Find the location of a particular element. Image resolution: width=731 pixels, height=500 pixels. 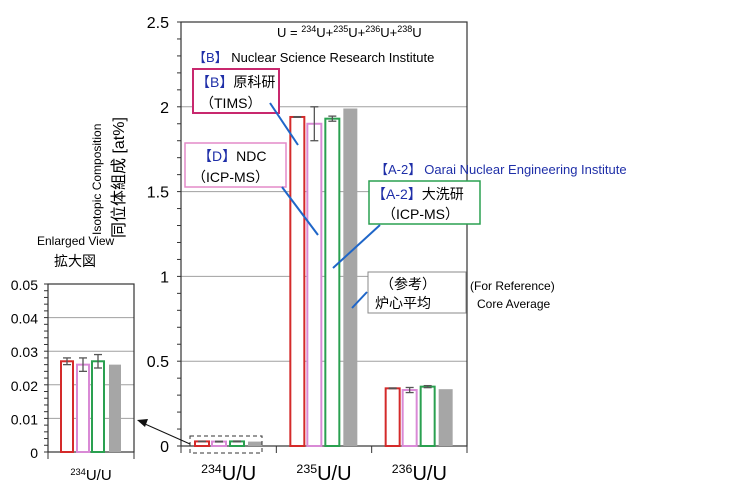

reference-legend-line1: （参考） is located at coordinates (408, 284).